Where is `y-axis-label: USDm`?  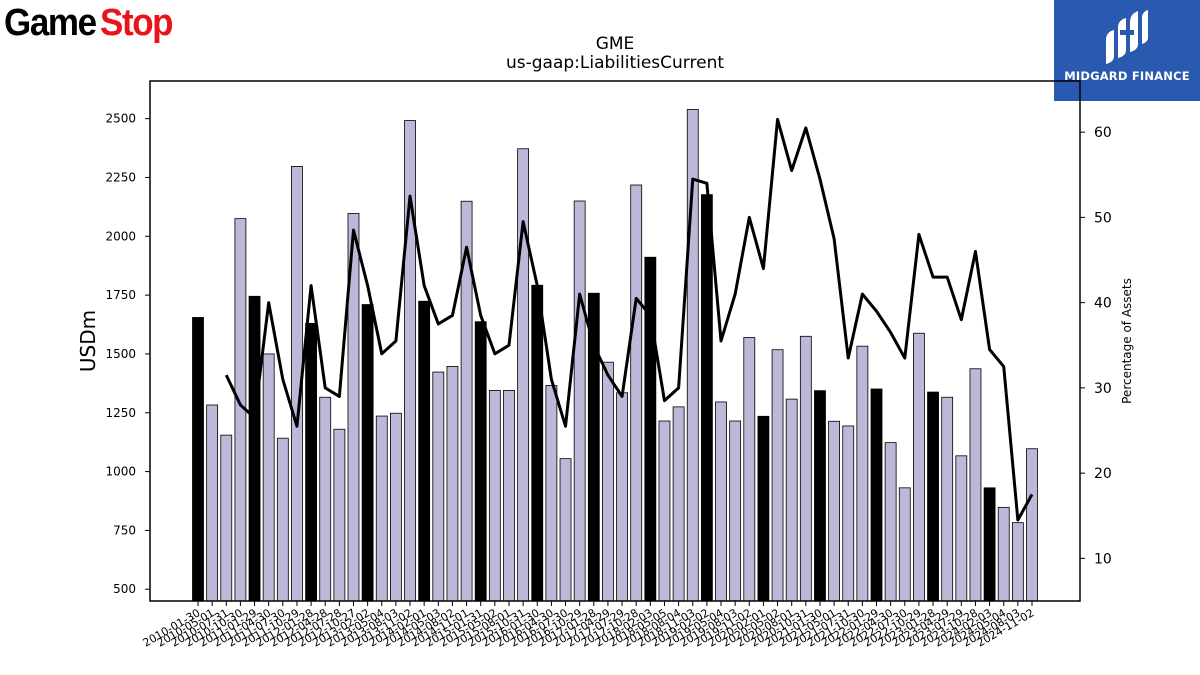
y-axis-label: USDm is located at coordinates (88, 341).